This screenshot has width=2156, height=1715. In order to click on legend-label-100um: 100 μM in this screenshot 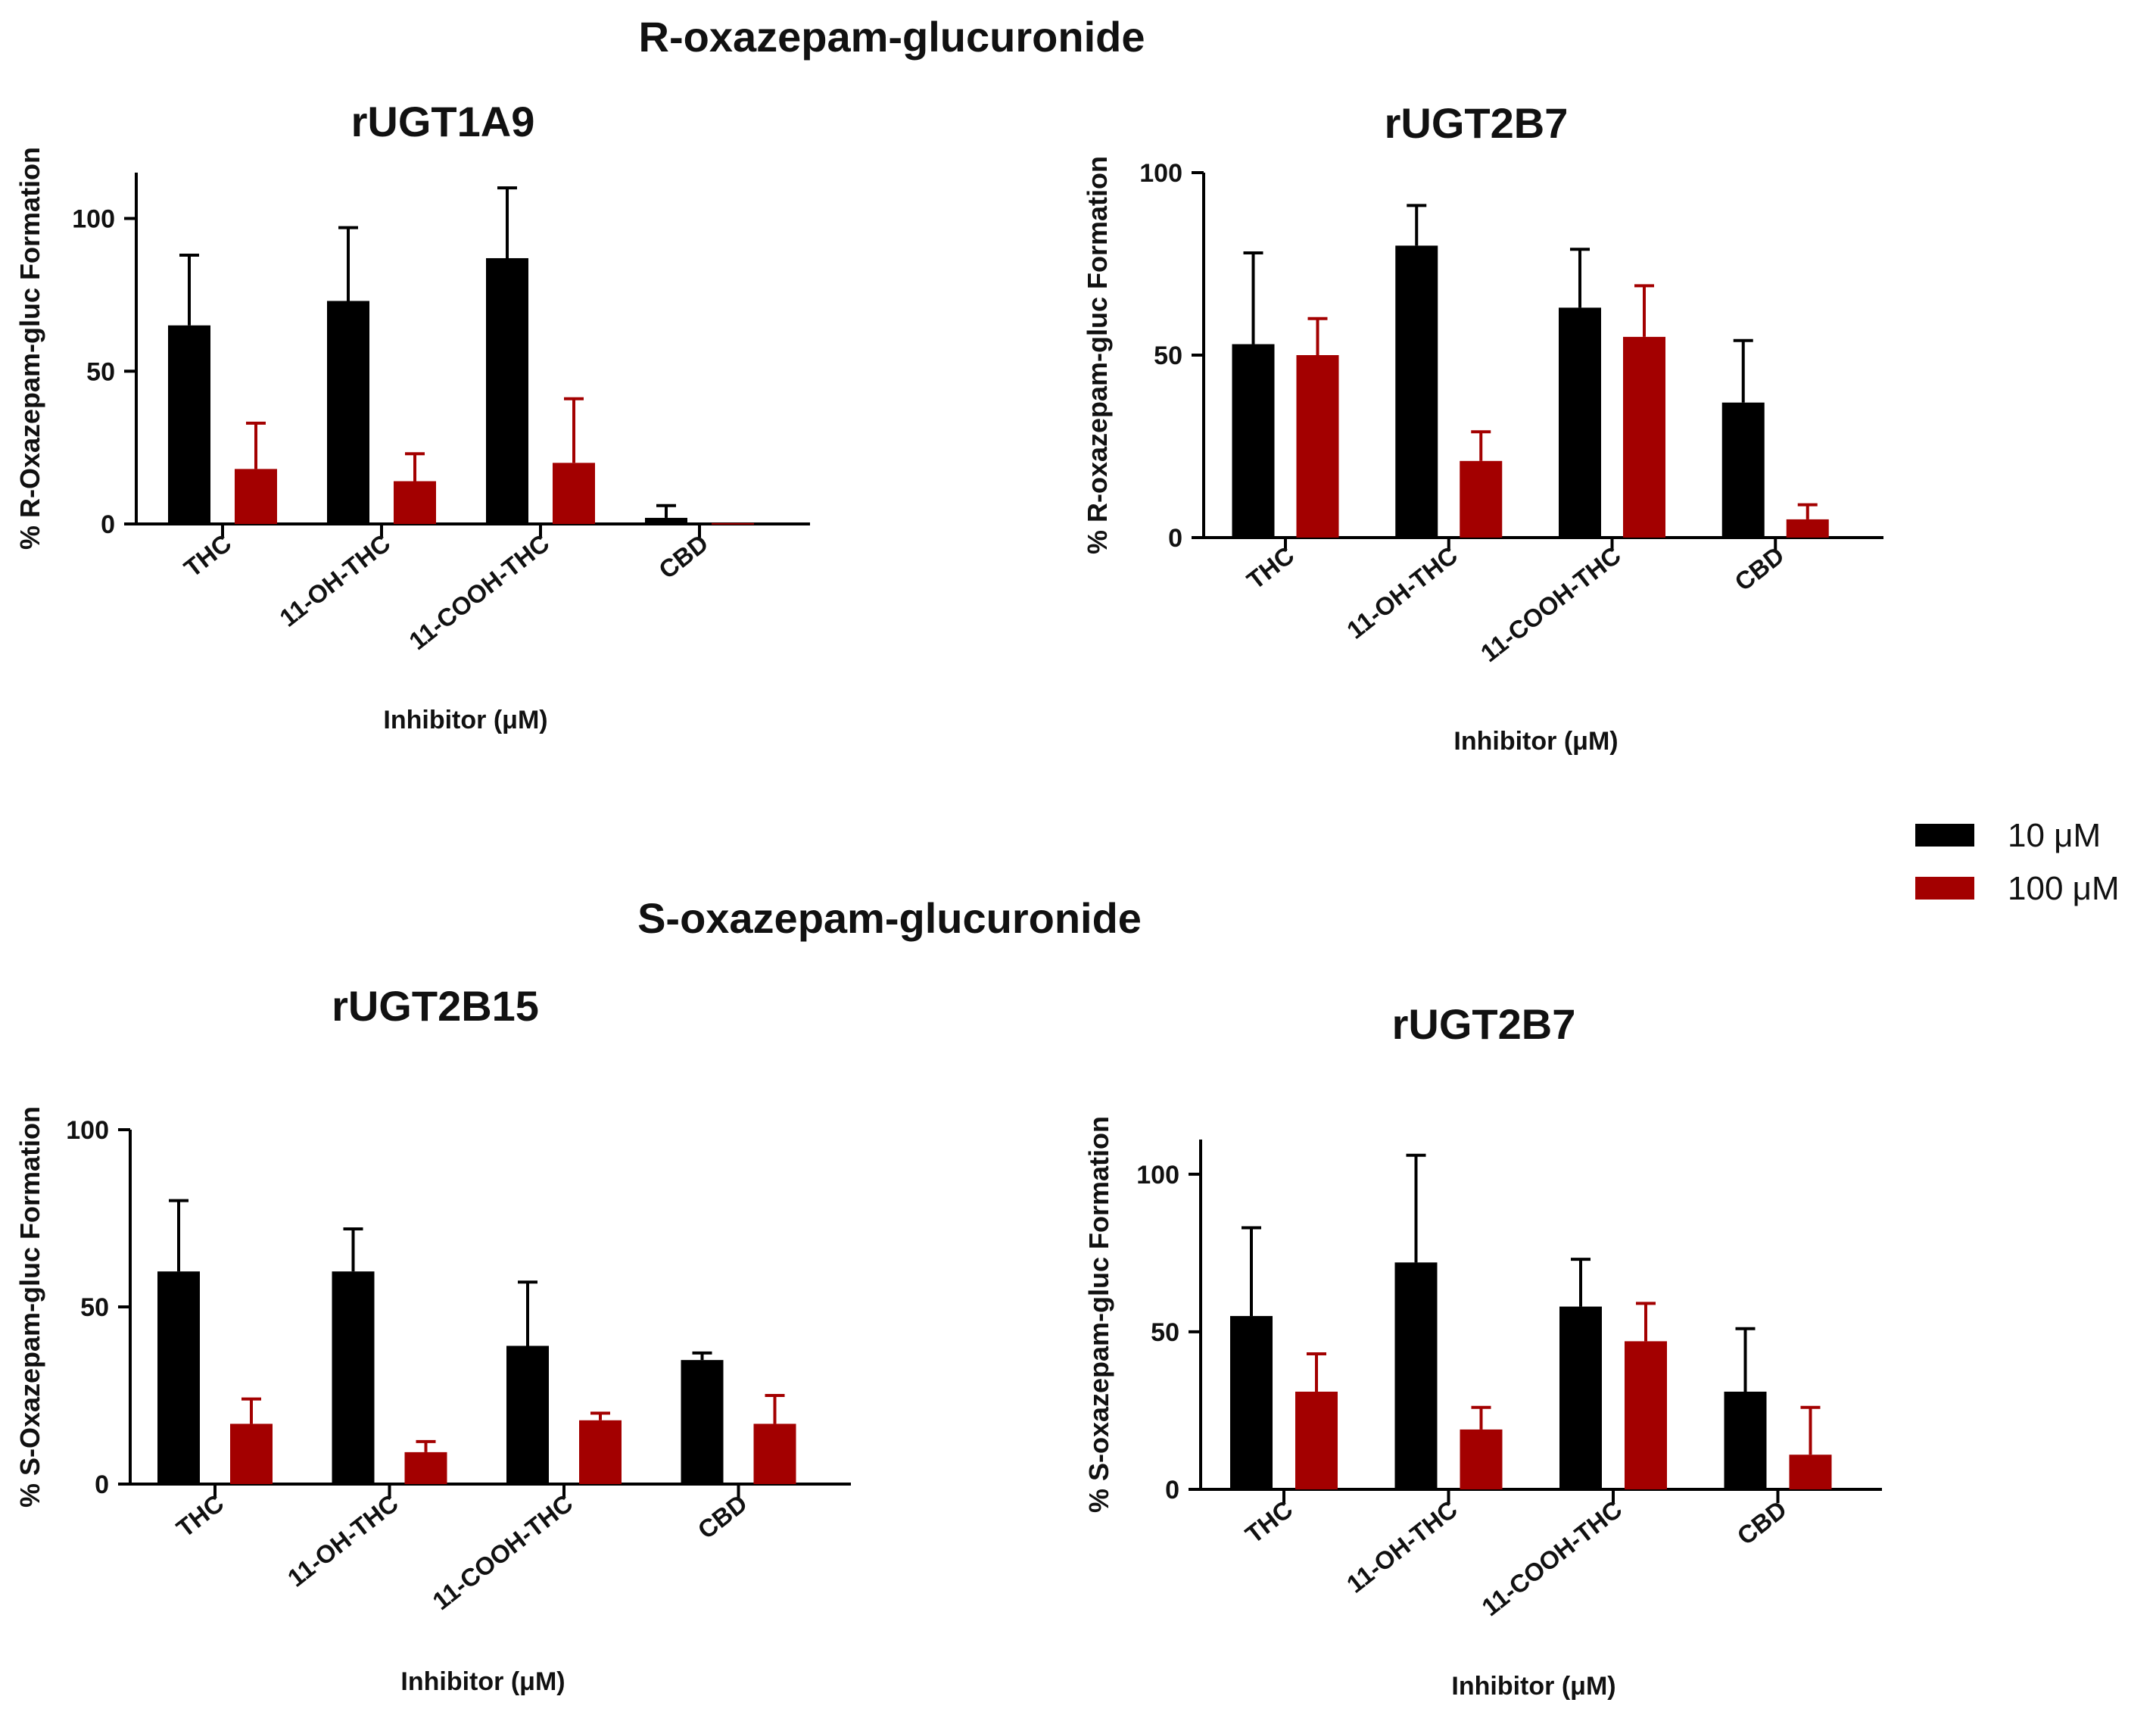, I will do `click(2064, 888)`.